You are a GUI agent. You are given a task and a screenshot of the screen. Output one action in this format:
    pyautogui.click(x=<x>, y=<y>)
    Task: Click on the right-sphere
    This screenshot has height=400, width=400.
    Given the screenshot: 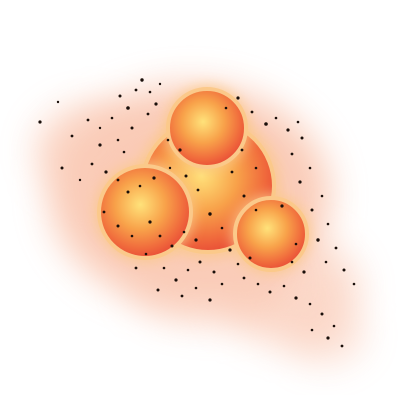 What is the action you would take?
    pyautogui.click(x=271, y=234)
    